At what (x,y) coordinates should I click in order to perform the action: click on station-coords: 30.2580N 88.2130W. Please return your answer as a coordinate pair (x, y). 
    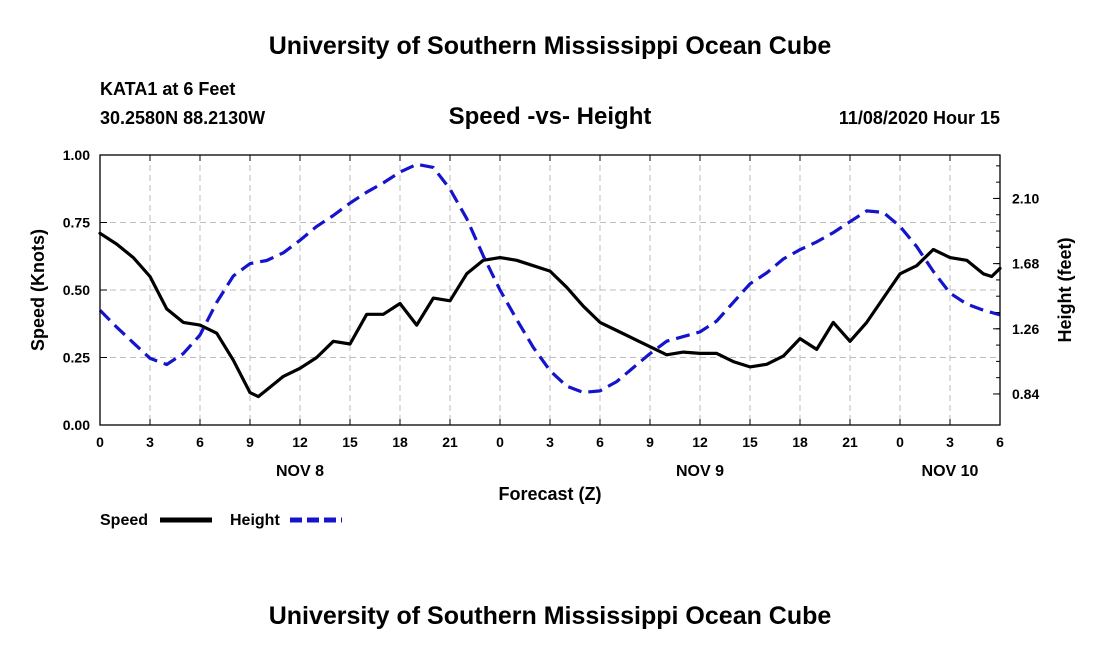
    Looking at the image, I should click on (182, 118).